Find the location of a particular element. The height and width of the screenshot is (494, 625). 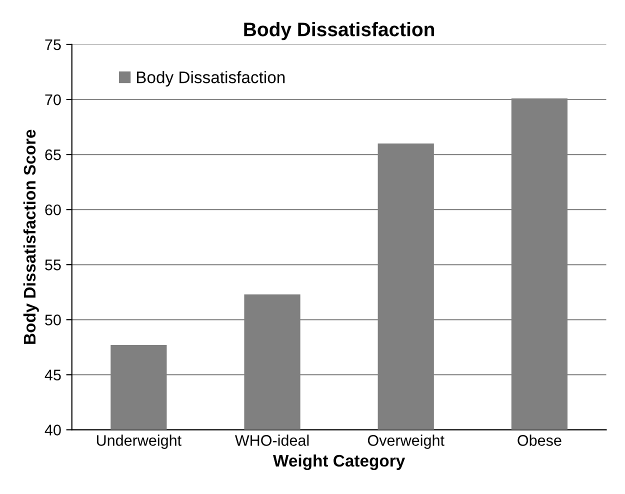

y-tick-label: 45 is located at coordinates (52, 375).